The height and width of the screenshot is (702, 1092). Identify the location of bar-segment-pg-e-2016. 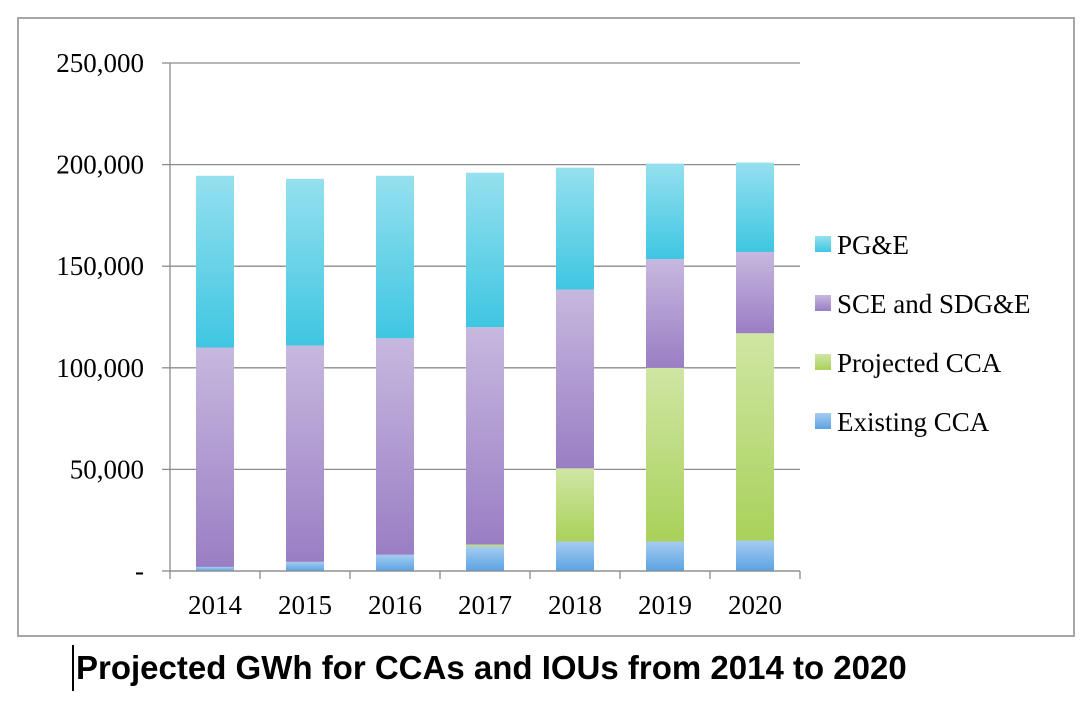
(395, 257).